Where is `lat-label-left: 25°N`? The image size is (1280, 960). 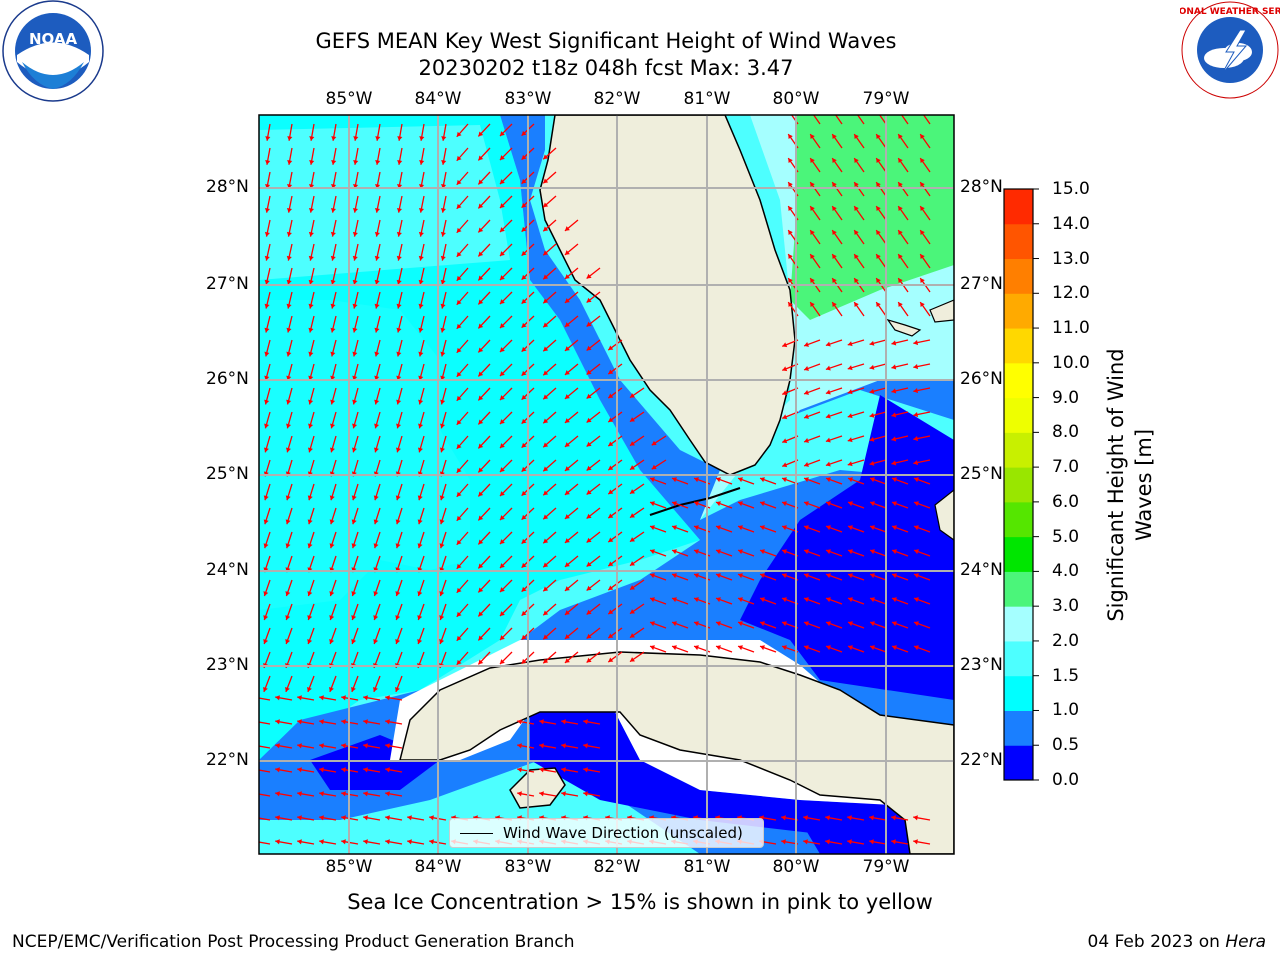 lat-label-left: 25°N is located at coordinates (227, 474).